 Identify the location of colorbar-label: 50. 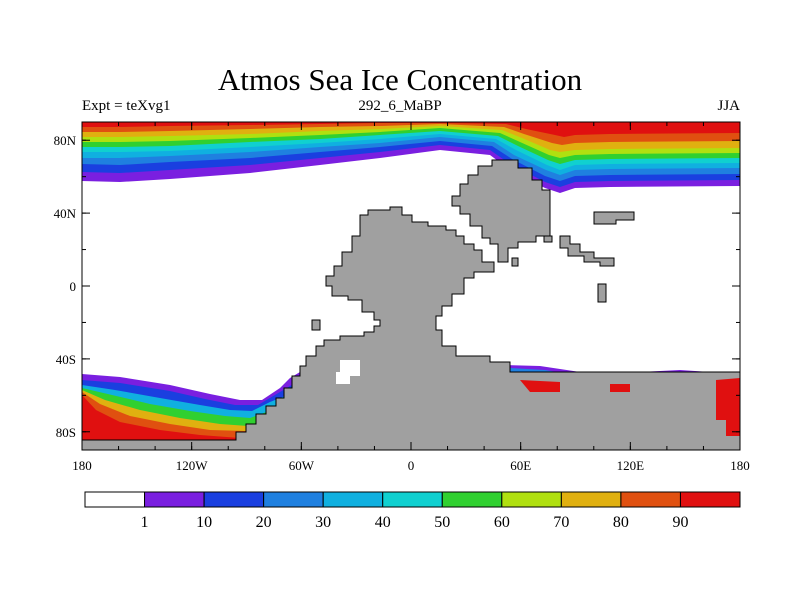
(442, 522).